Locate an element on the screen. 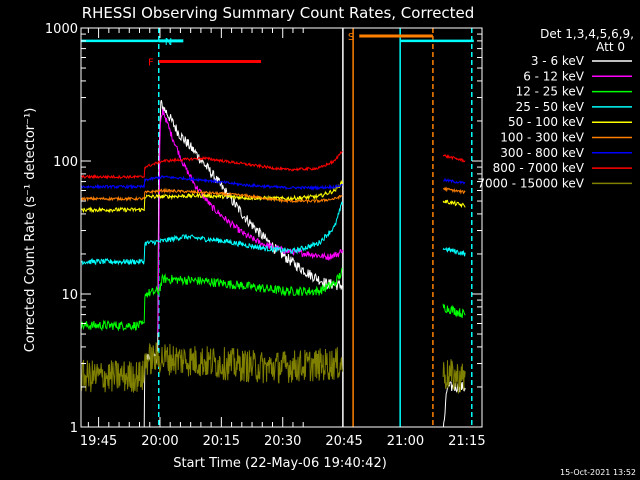 The width and height of the screenshot is (640, 480). y-tick-label: 1 is located at coordinates (74, 428).